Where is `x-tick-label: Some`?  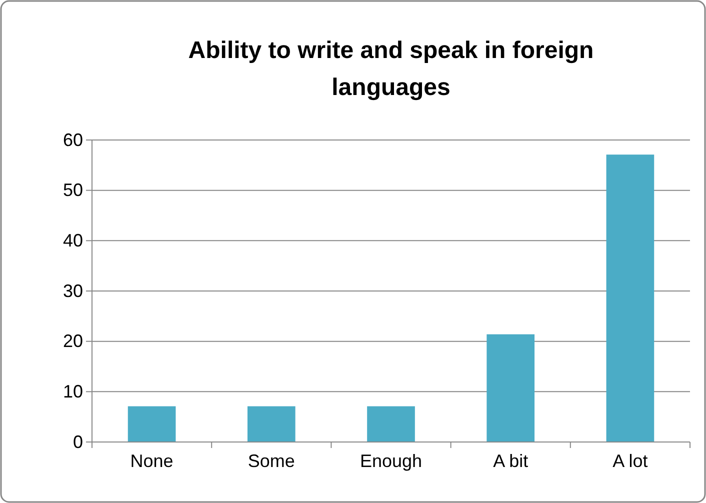
x-tick-label: Some is located at coordinates (271, 460).